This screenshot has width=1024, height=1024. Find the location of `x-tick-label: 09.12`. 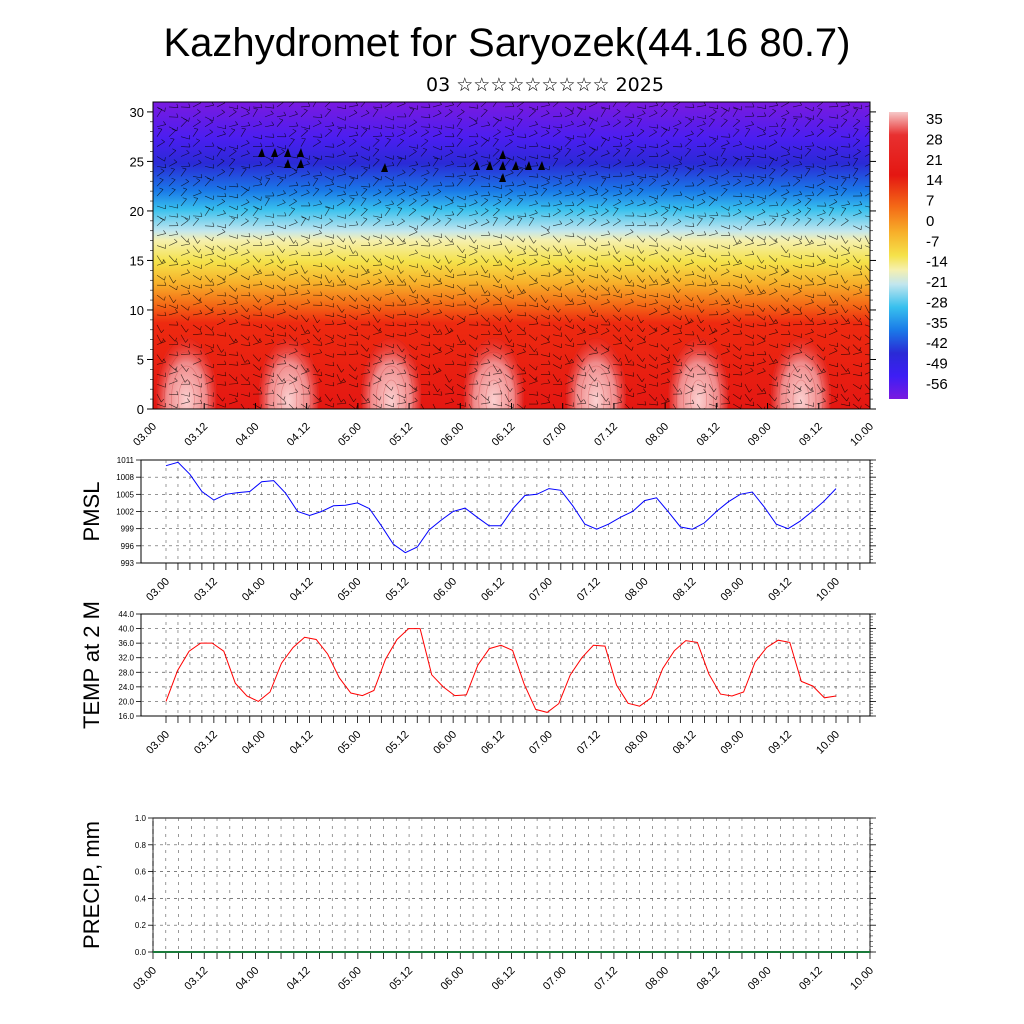

x-tick-label: 09.12 is located at coordinates (811, 435).